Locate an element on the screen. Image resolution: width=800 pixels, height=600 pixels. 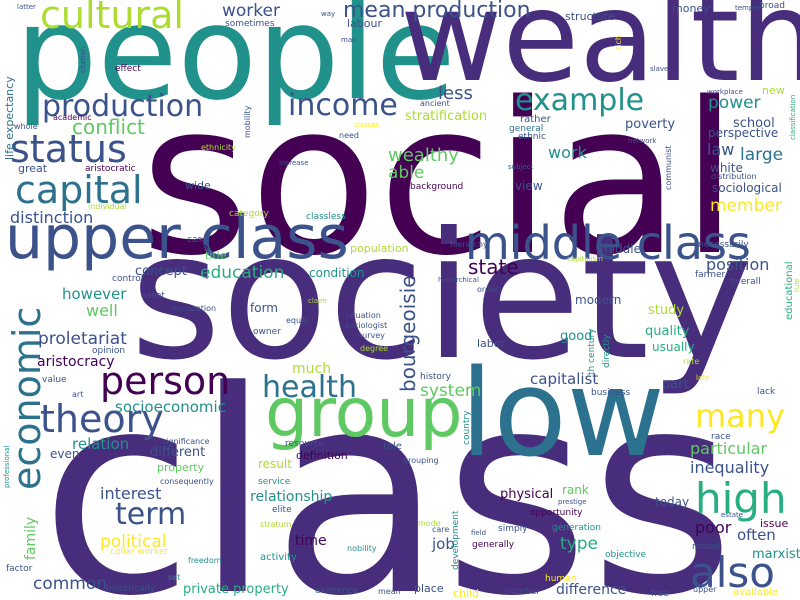
word: sociologist is located at coordinates (366, 325).